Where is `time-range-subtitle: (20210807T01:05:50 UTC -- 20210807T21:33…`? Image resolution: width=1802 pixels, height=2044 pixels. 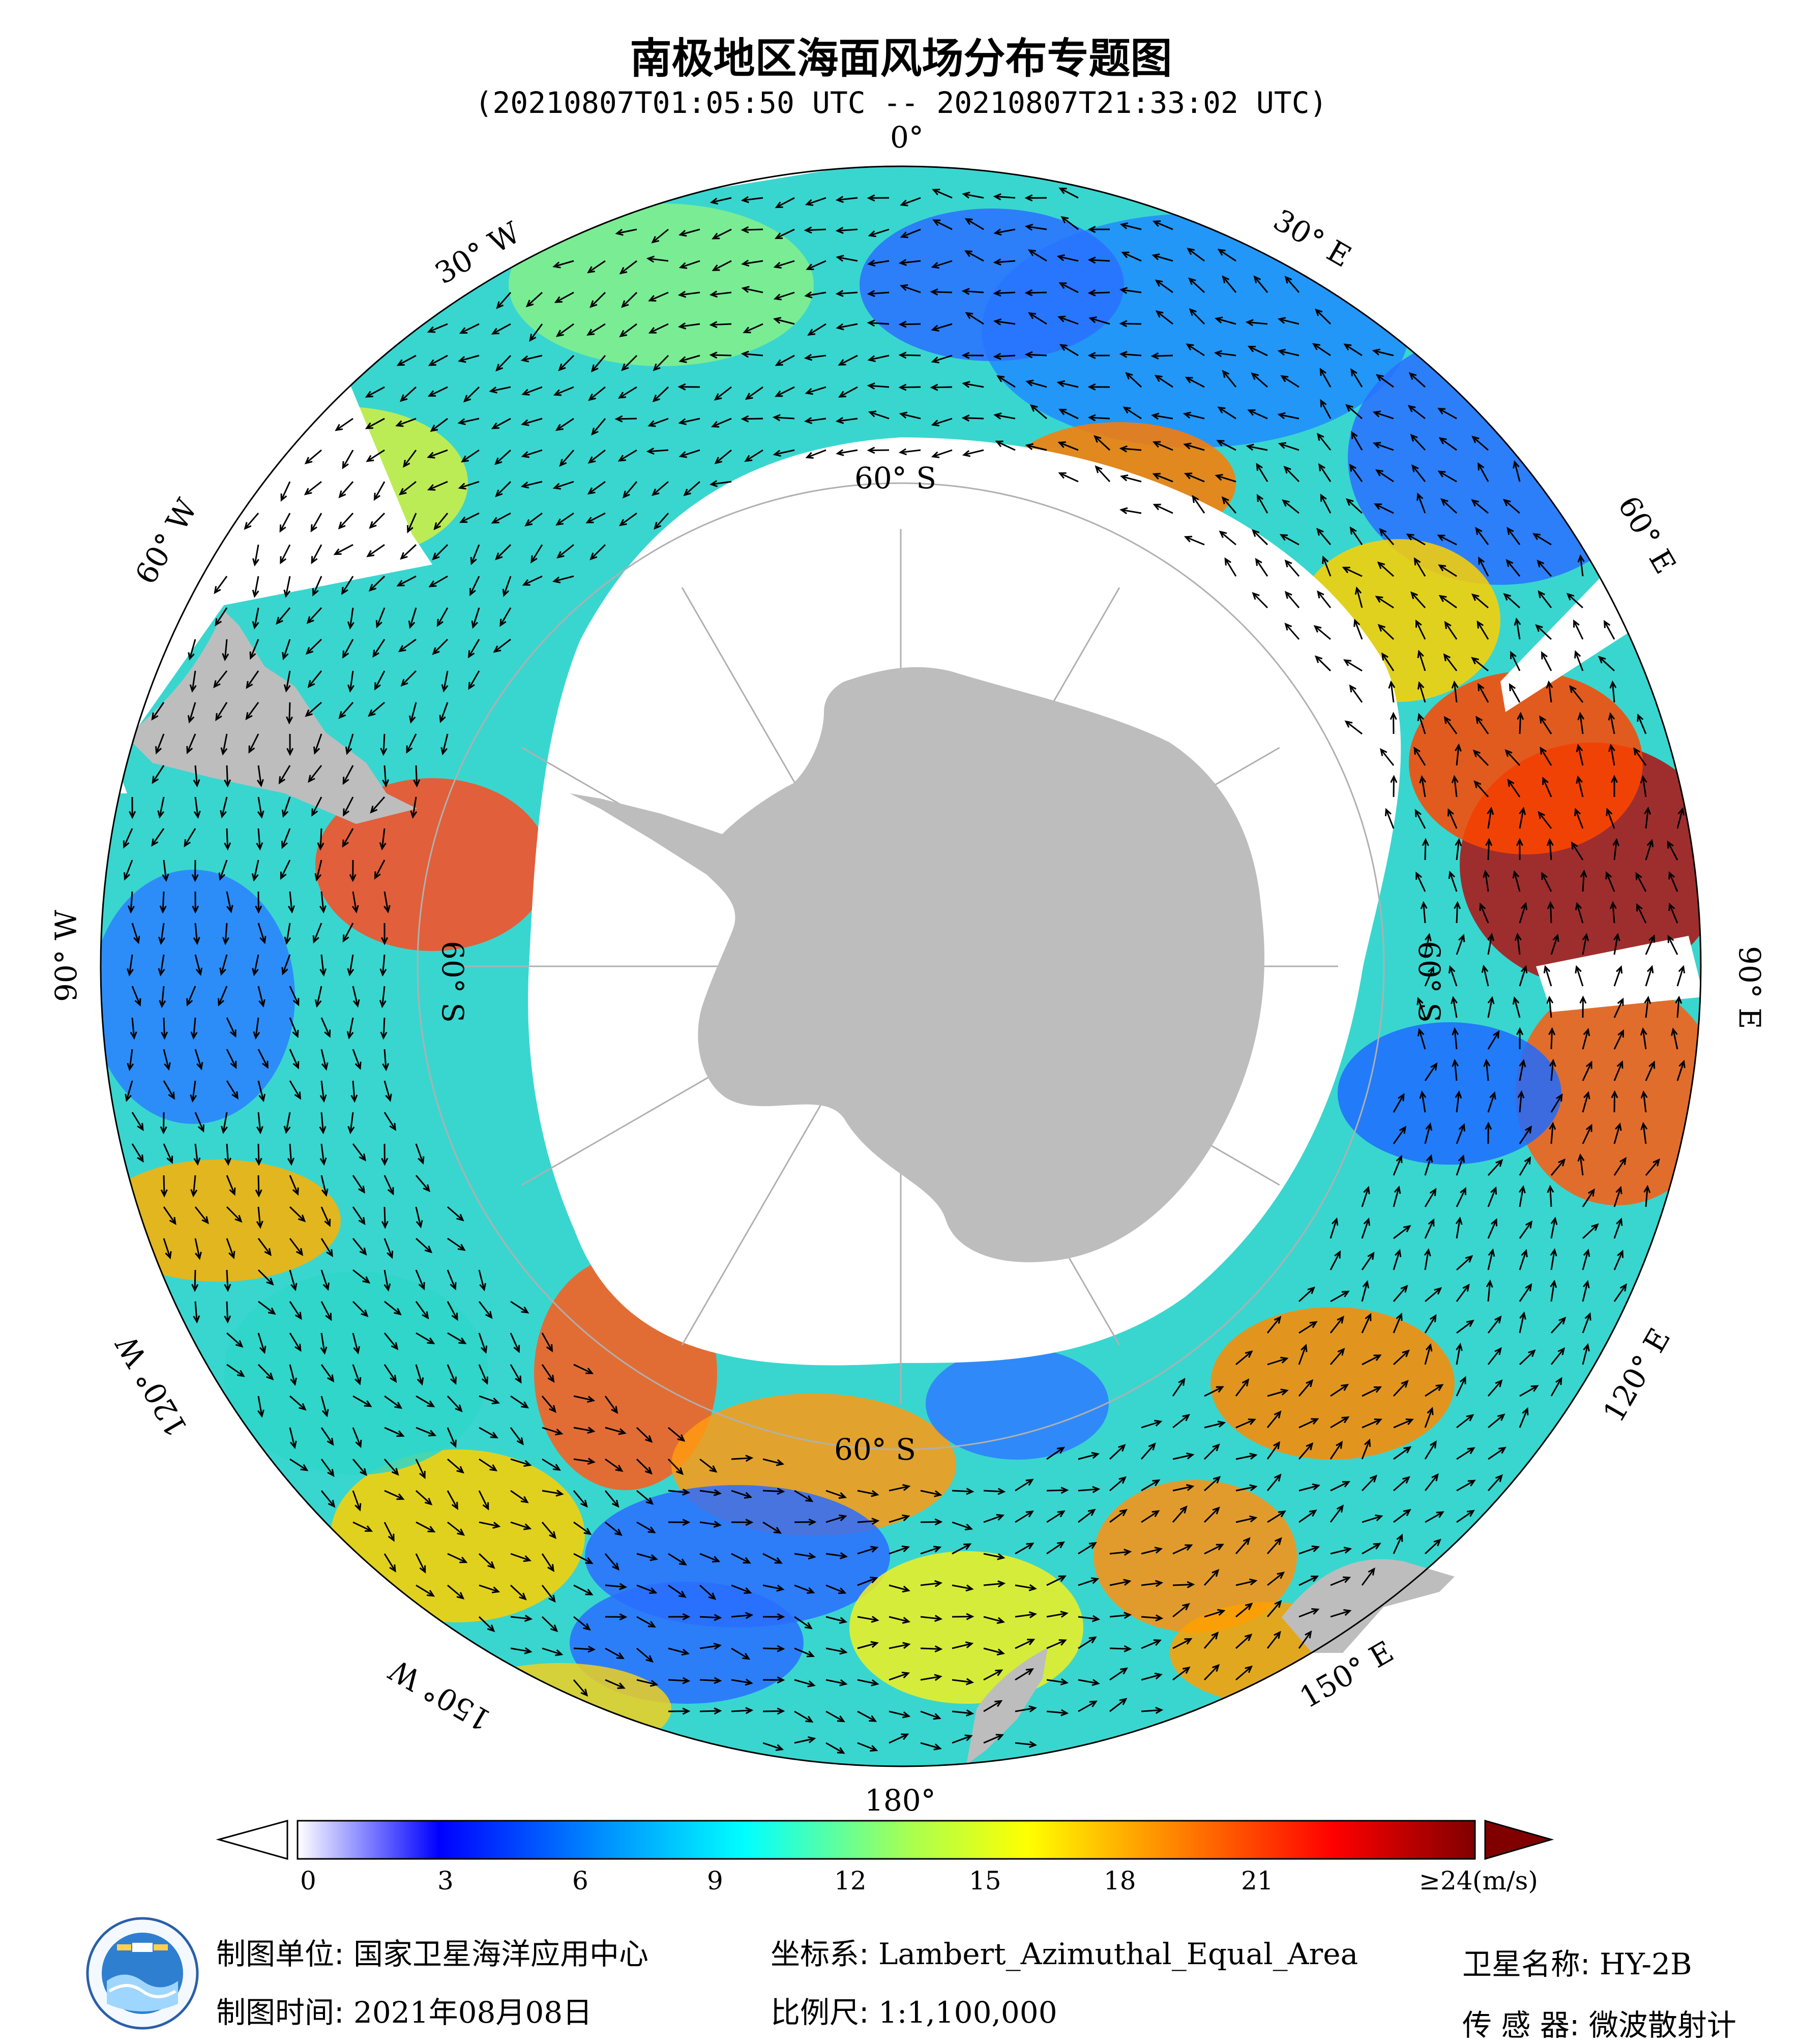 time-range-subtitle: (20210807T01:05:50 UTC -- 20210807T21:33… is located at coordinates (901, 103).